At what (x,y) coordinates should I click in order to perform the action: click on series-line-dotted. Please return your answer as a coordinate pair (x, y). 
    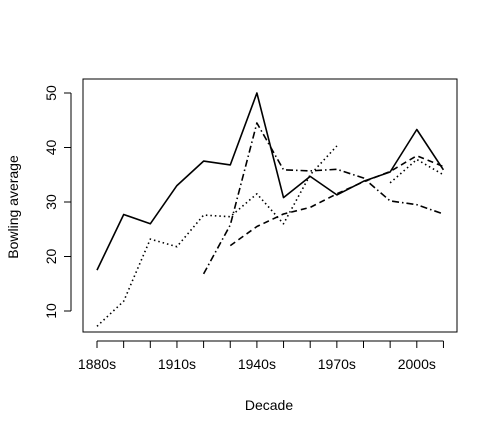
    Looking at the image, I should click on (416, 171).